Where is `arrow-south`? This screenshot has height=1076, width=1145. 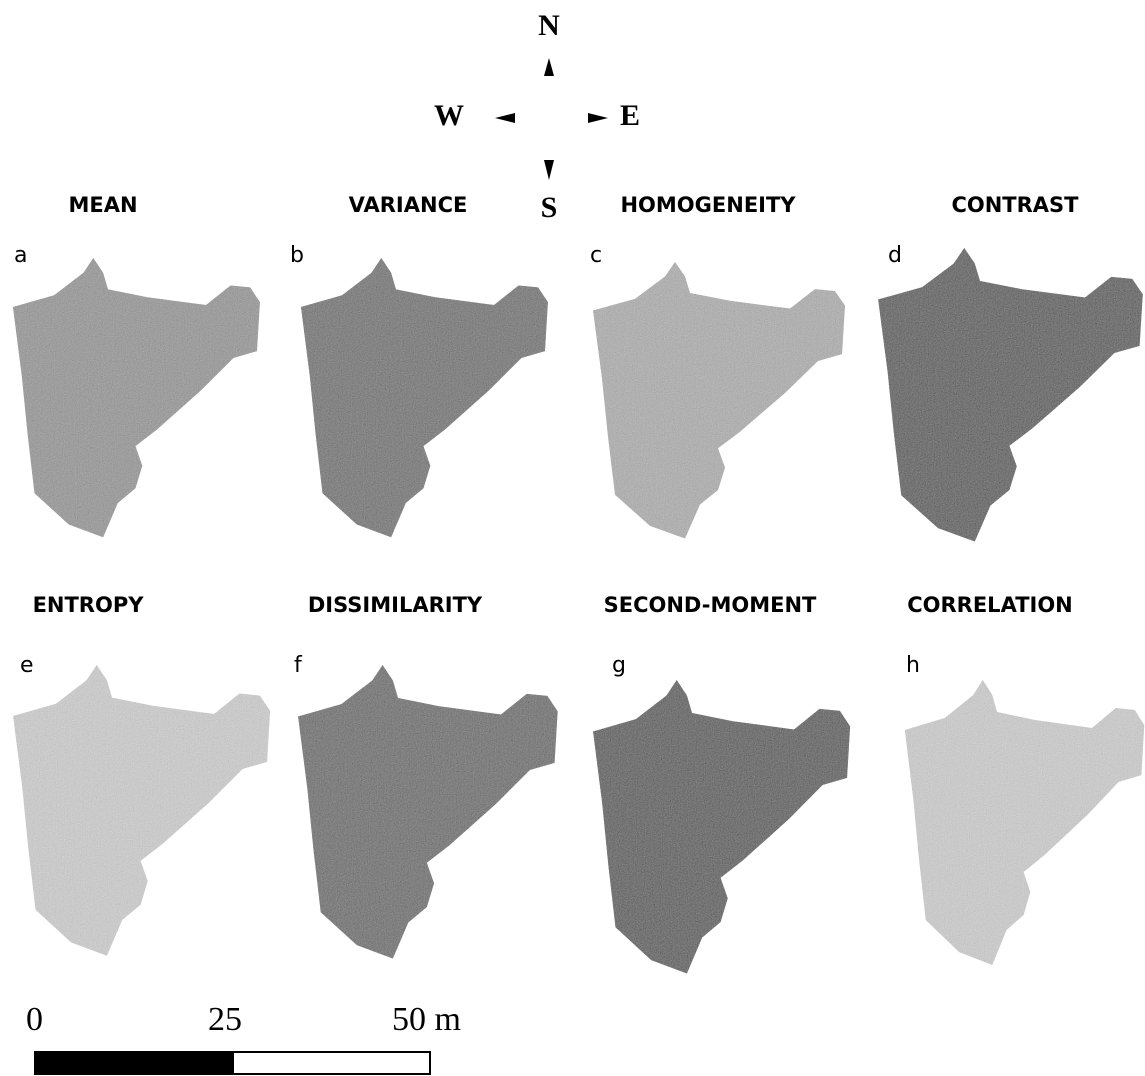 arrow-south is located at coordinates (549, 170).